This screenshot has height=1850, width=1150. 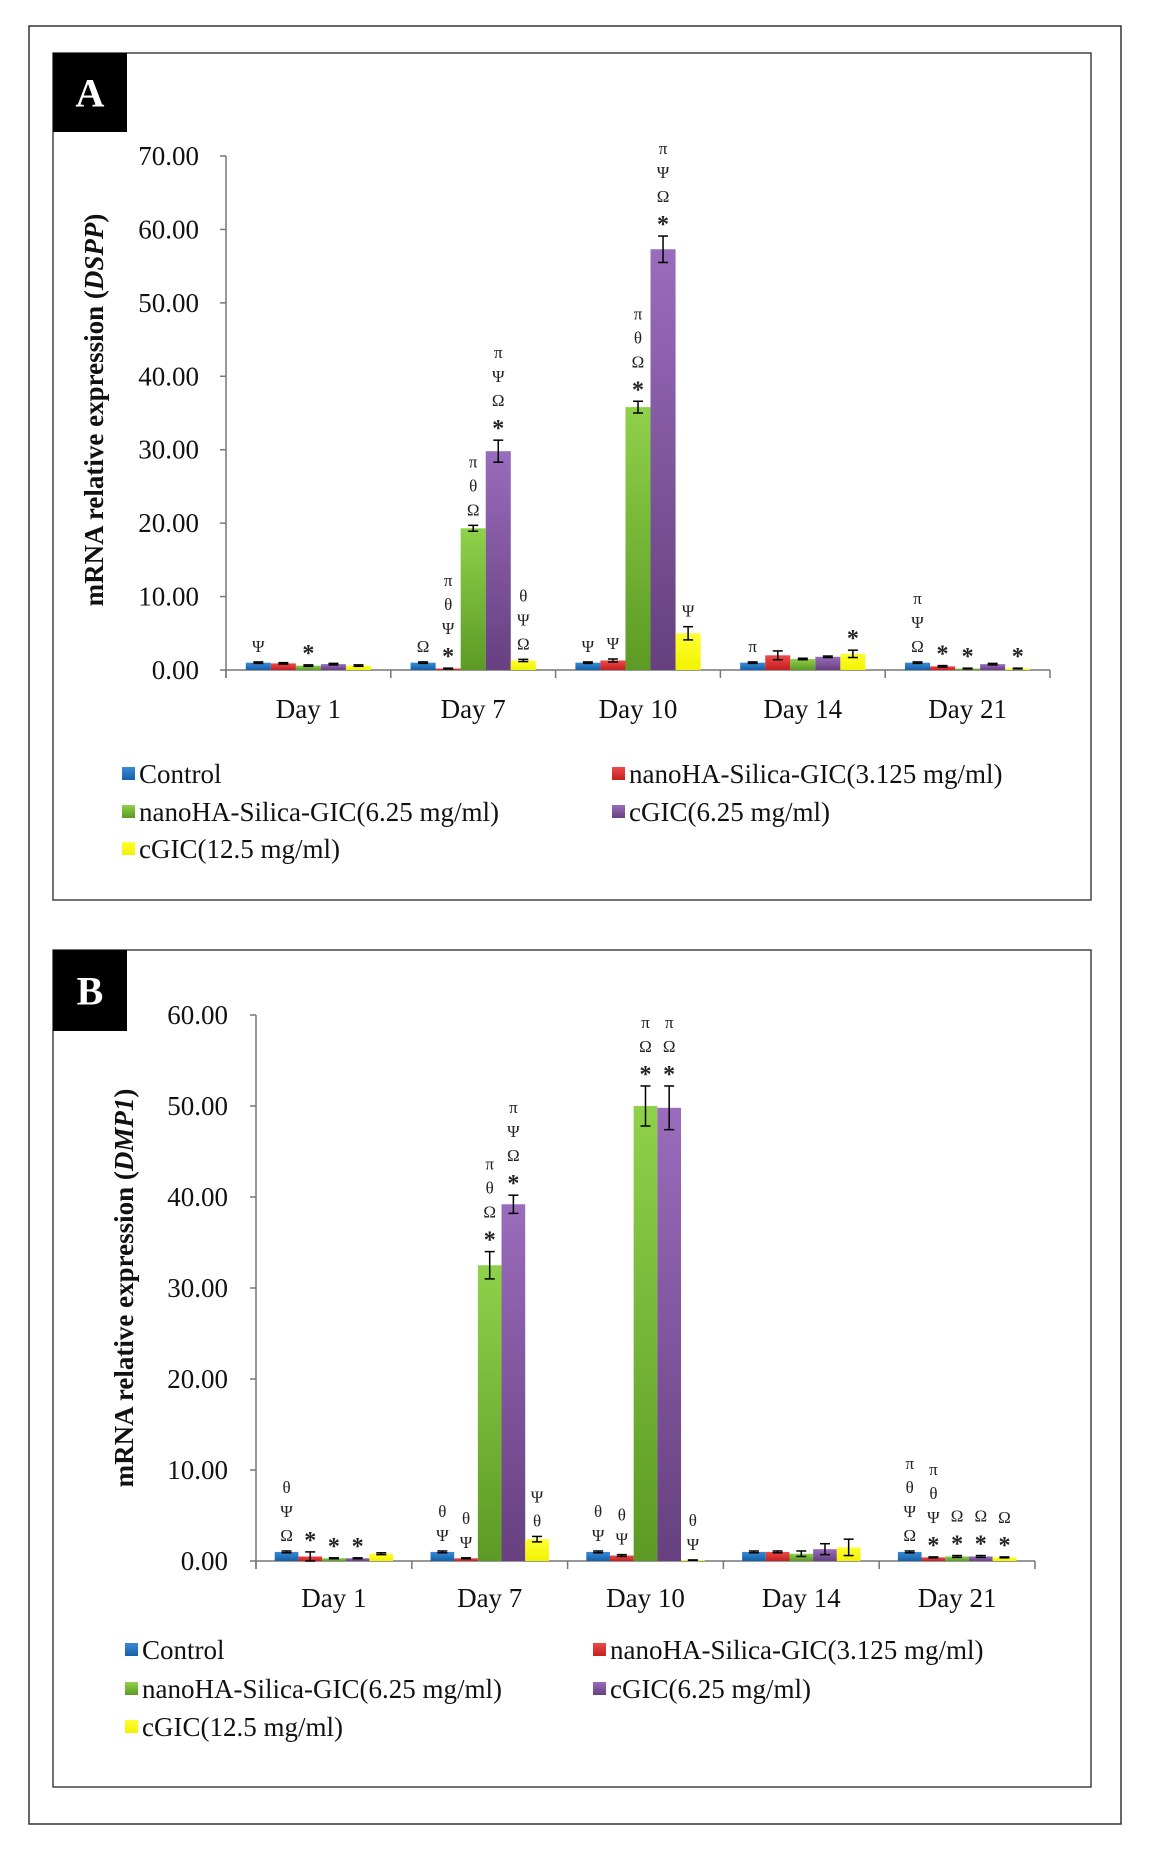 I want to click on x-tick-label: Day 14, so click(x=802, y=709).